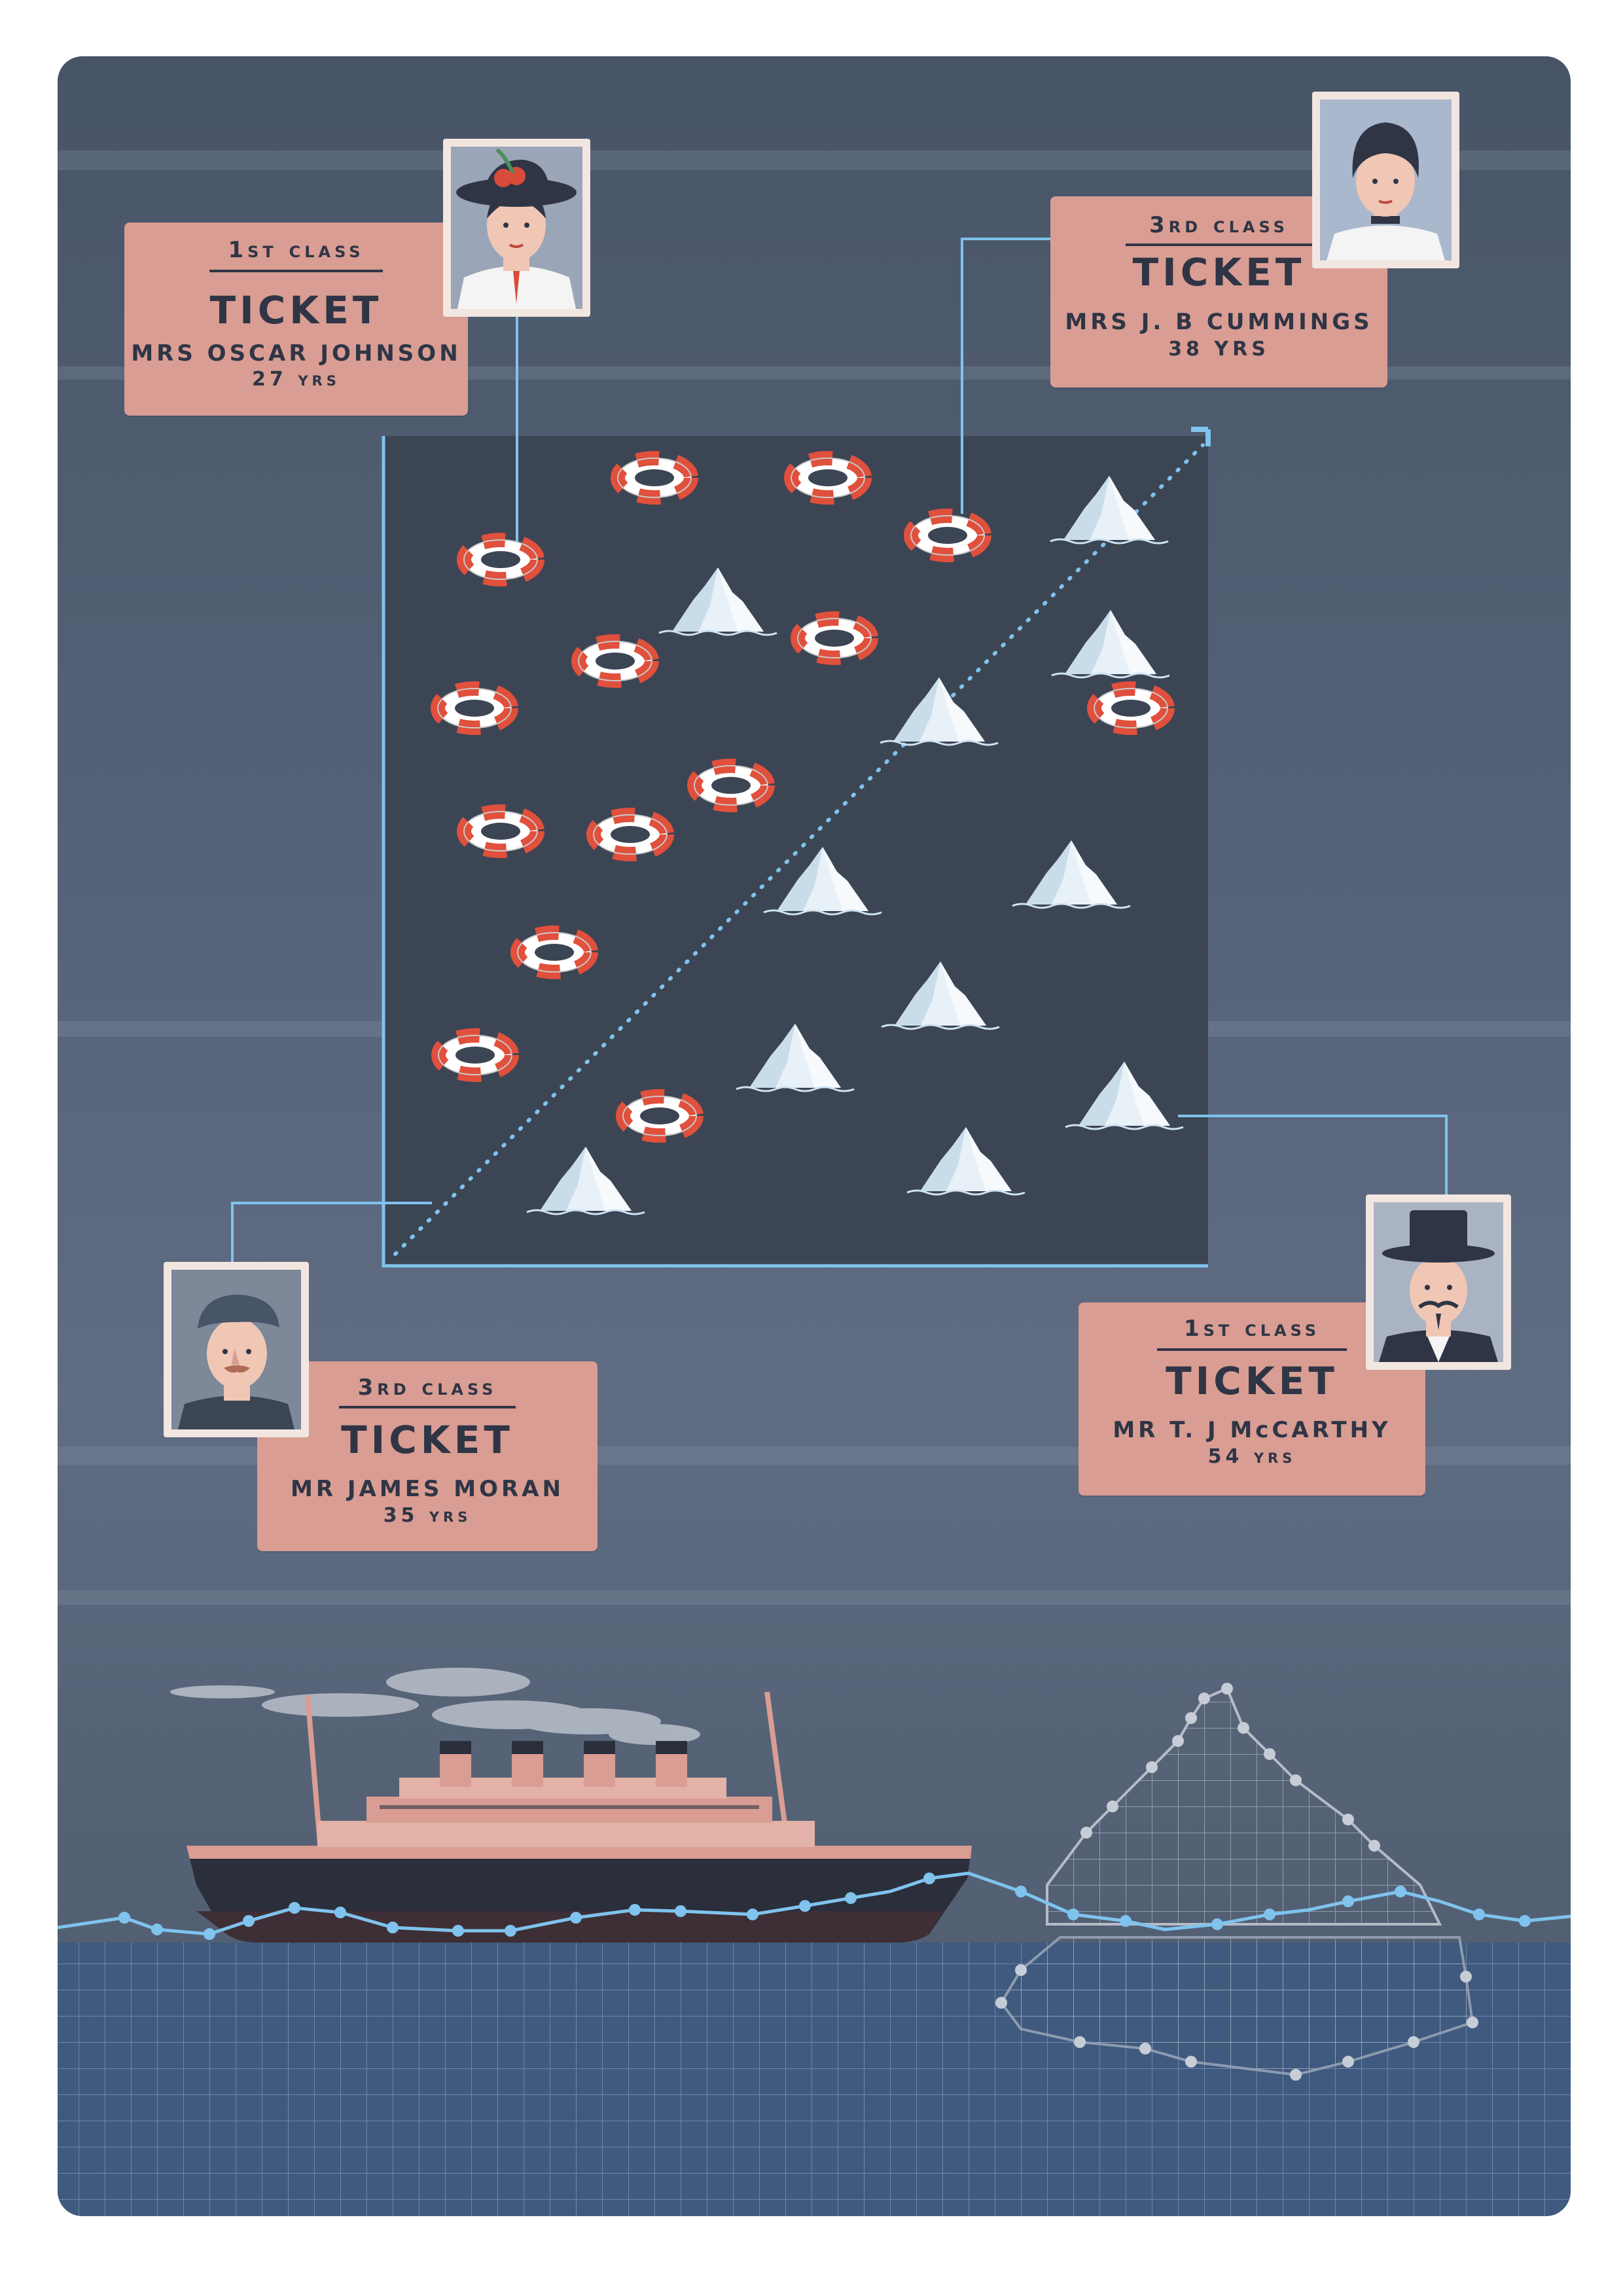 This screenshot has width=1623, height=2296. What do you see at coordinates (1201, 436) in the screenshot?
I see `panel-corner` at bounding box center [1201, 436].